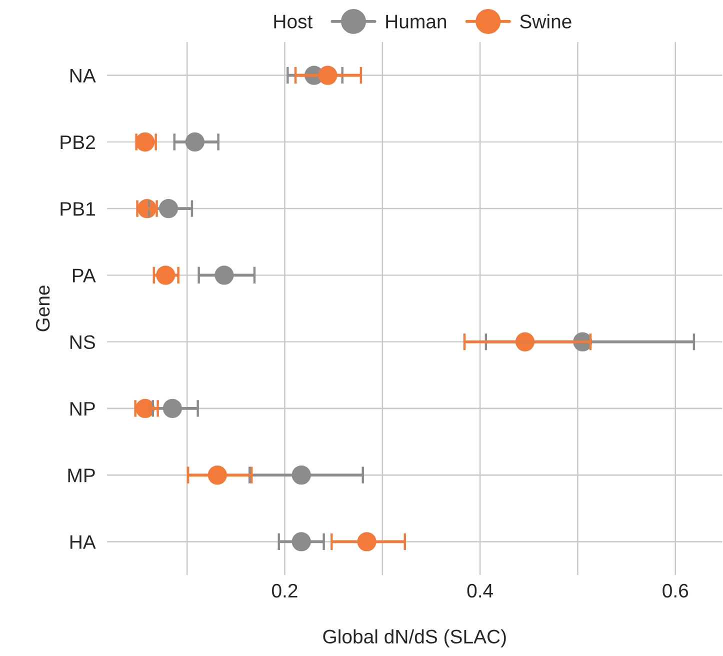 This screenshot has width=723, height=656. What do you see at coordinates (83, 542) in the screenshot?
I see `y-tick-label: HA` at bounding box center [83, 542].